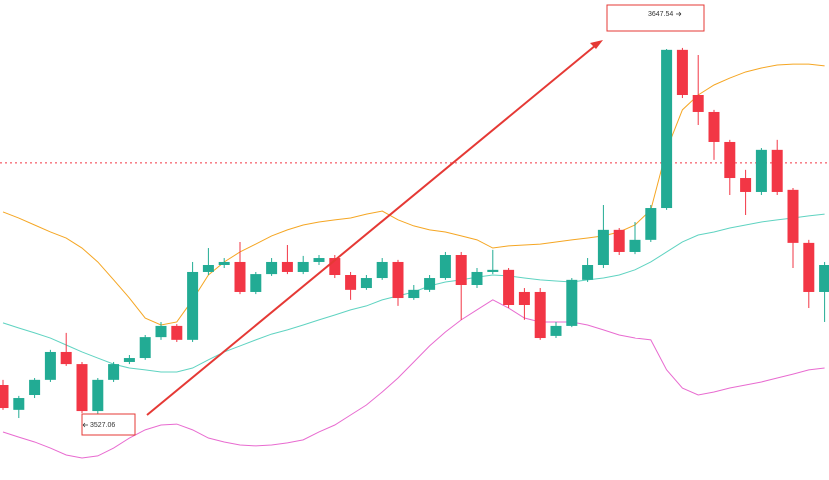  What do you see at coordinates (85, 425) in the screenshot?
I see `low-annotation-arrow` at bounding box center [85, 425].